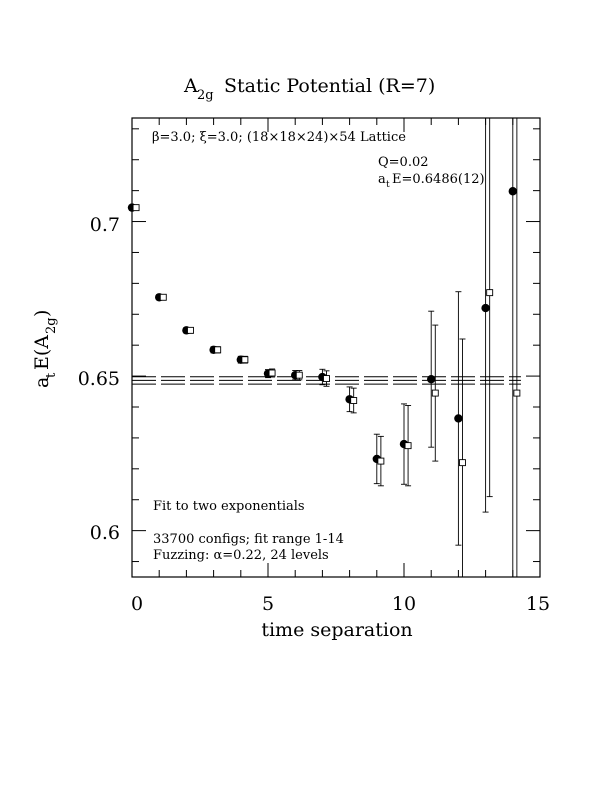  Describe the element at coordinates (279, 137) in the screenshot. I see `lattice-annotation: β=3.0; ξ=3.0; (18×18×24)×54 Lattice` at that location.